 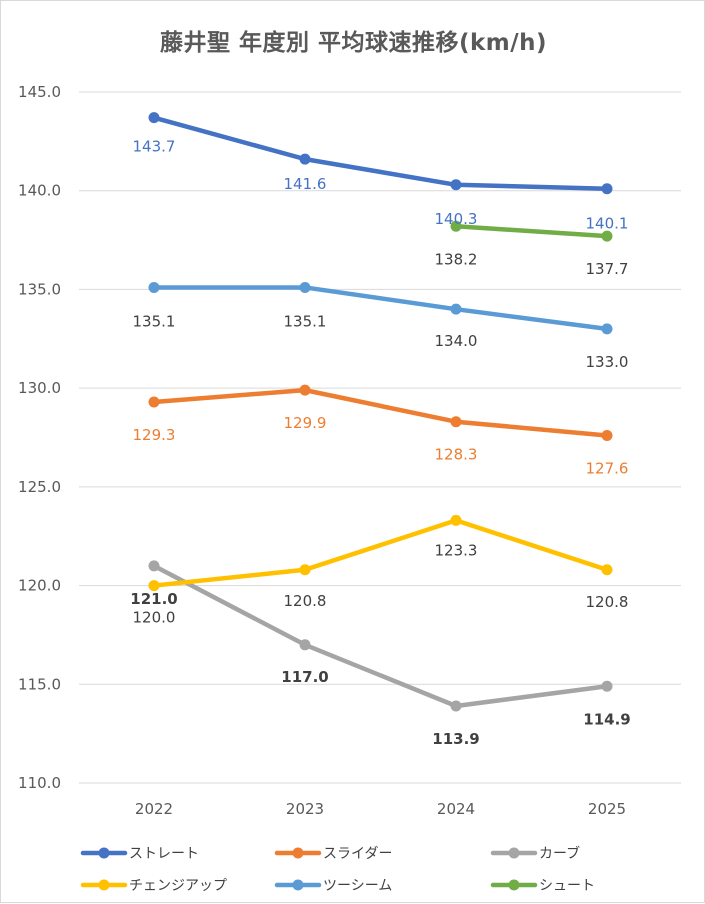 I want to click on legend-label: チェンジアップ, so click(x=178, y=886).